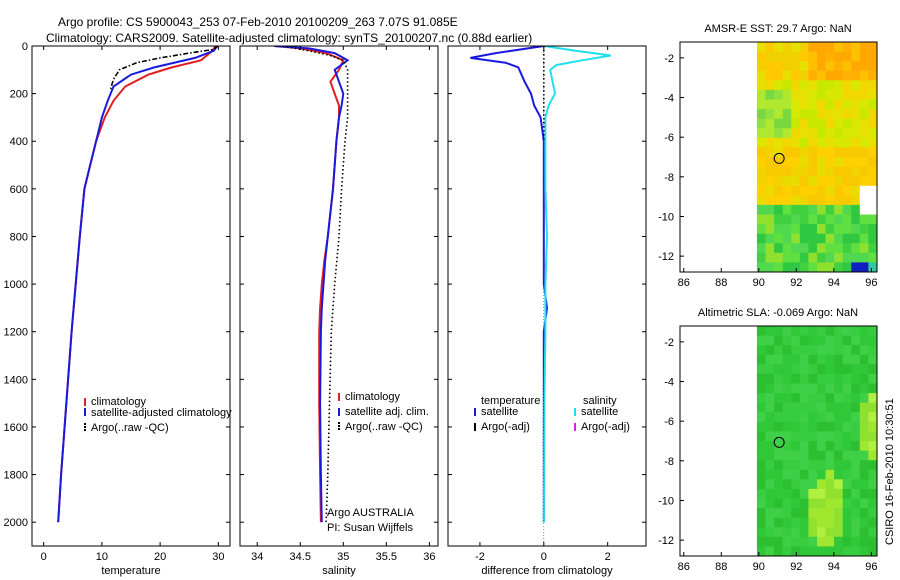 The width and height of the screenshot is (900, 580). What do you see at coordinates (505, 427) in the screenshot?
I see `legend-label-temp-argo: Argo(-adj)` at bounding box center [505, 427].